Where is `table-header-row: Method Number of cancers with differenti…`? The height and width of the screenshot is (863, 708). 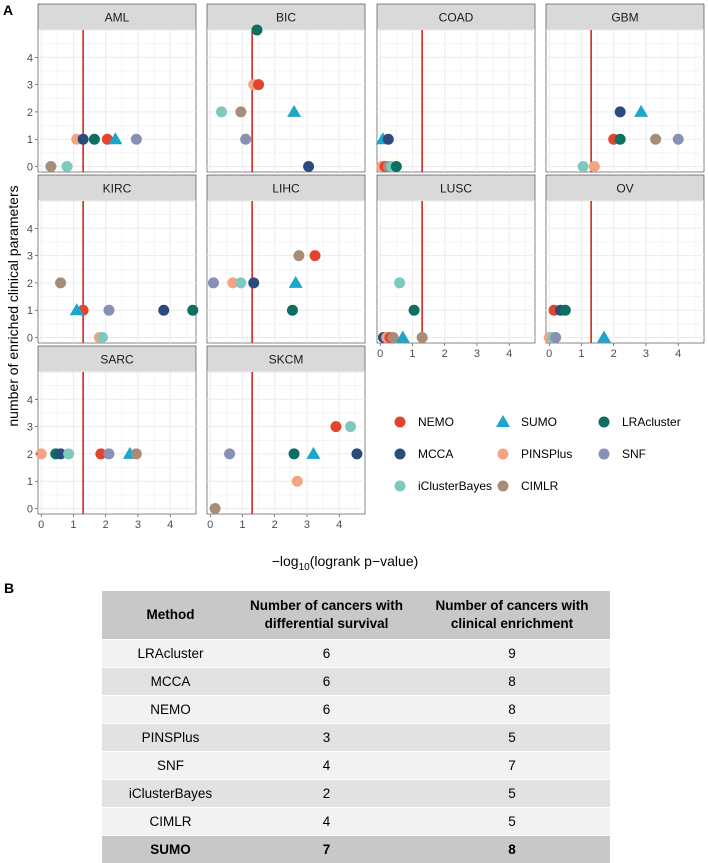
table-header-row: Method Number of cancers with differenti… is located at coordinates (356, 615).